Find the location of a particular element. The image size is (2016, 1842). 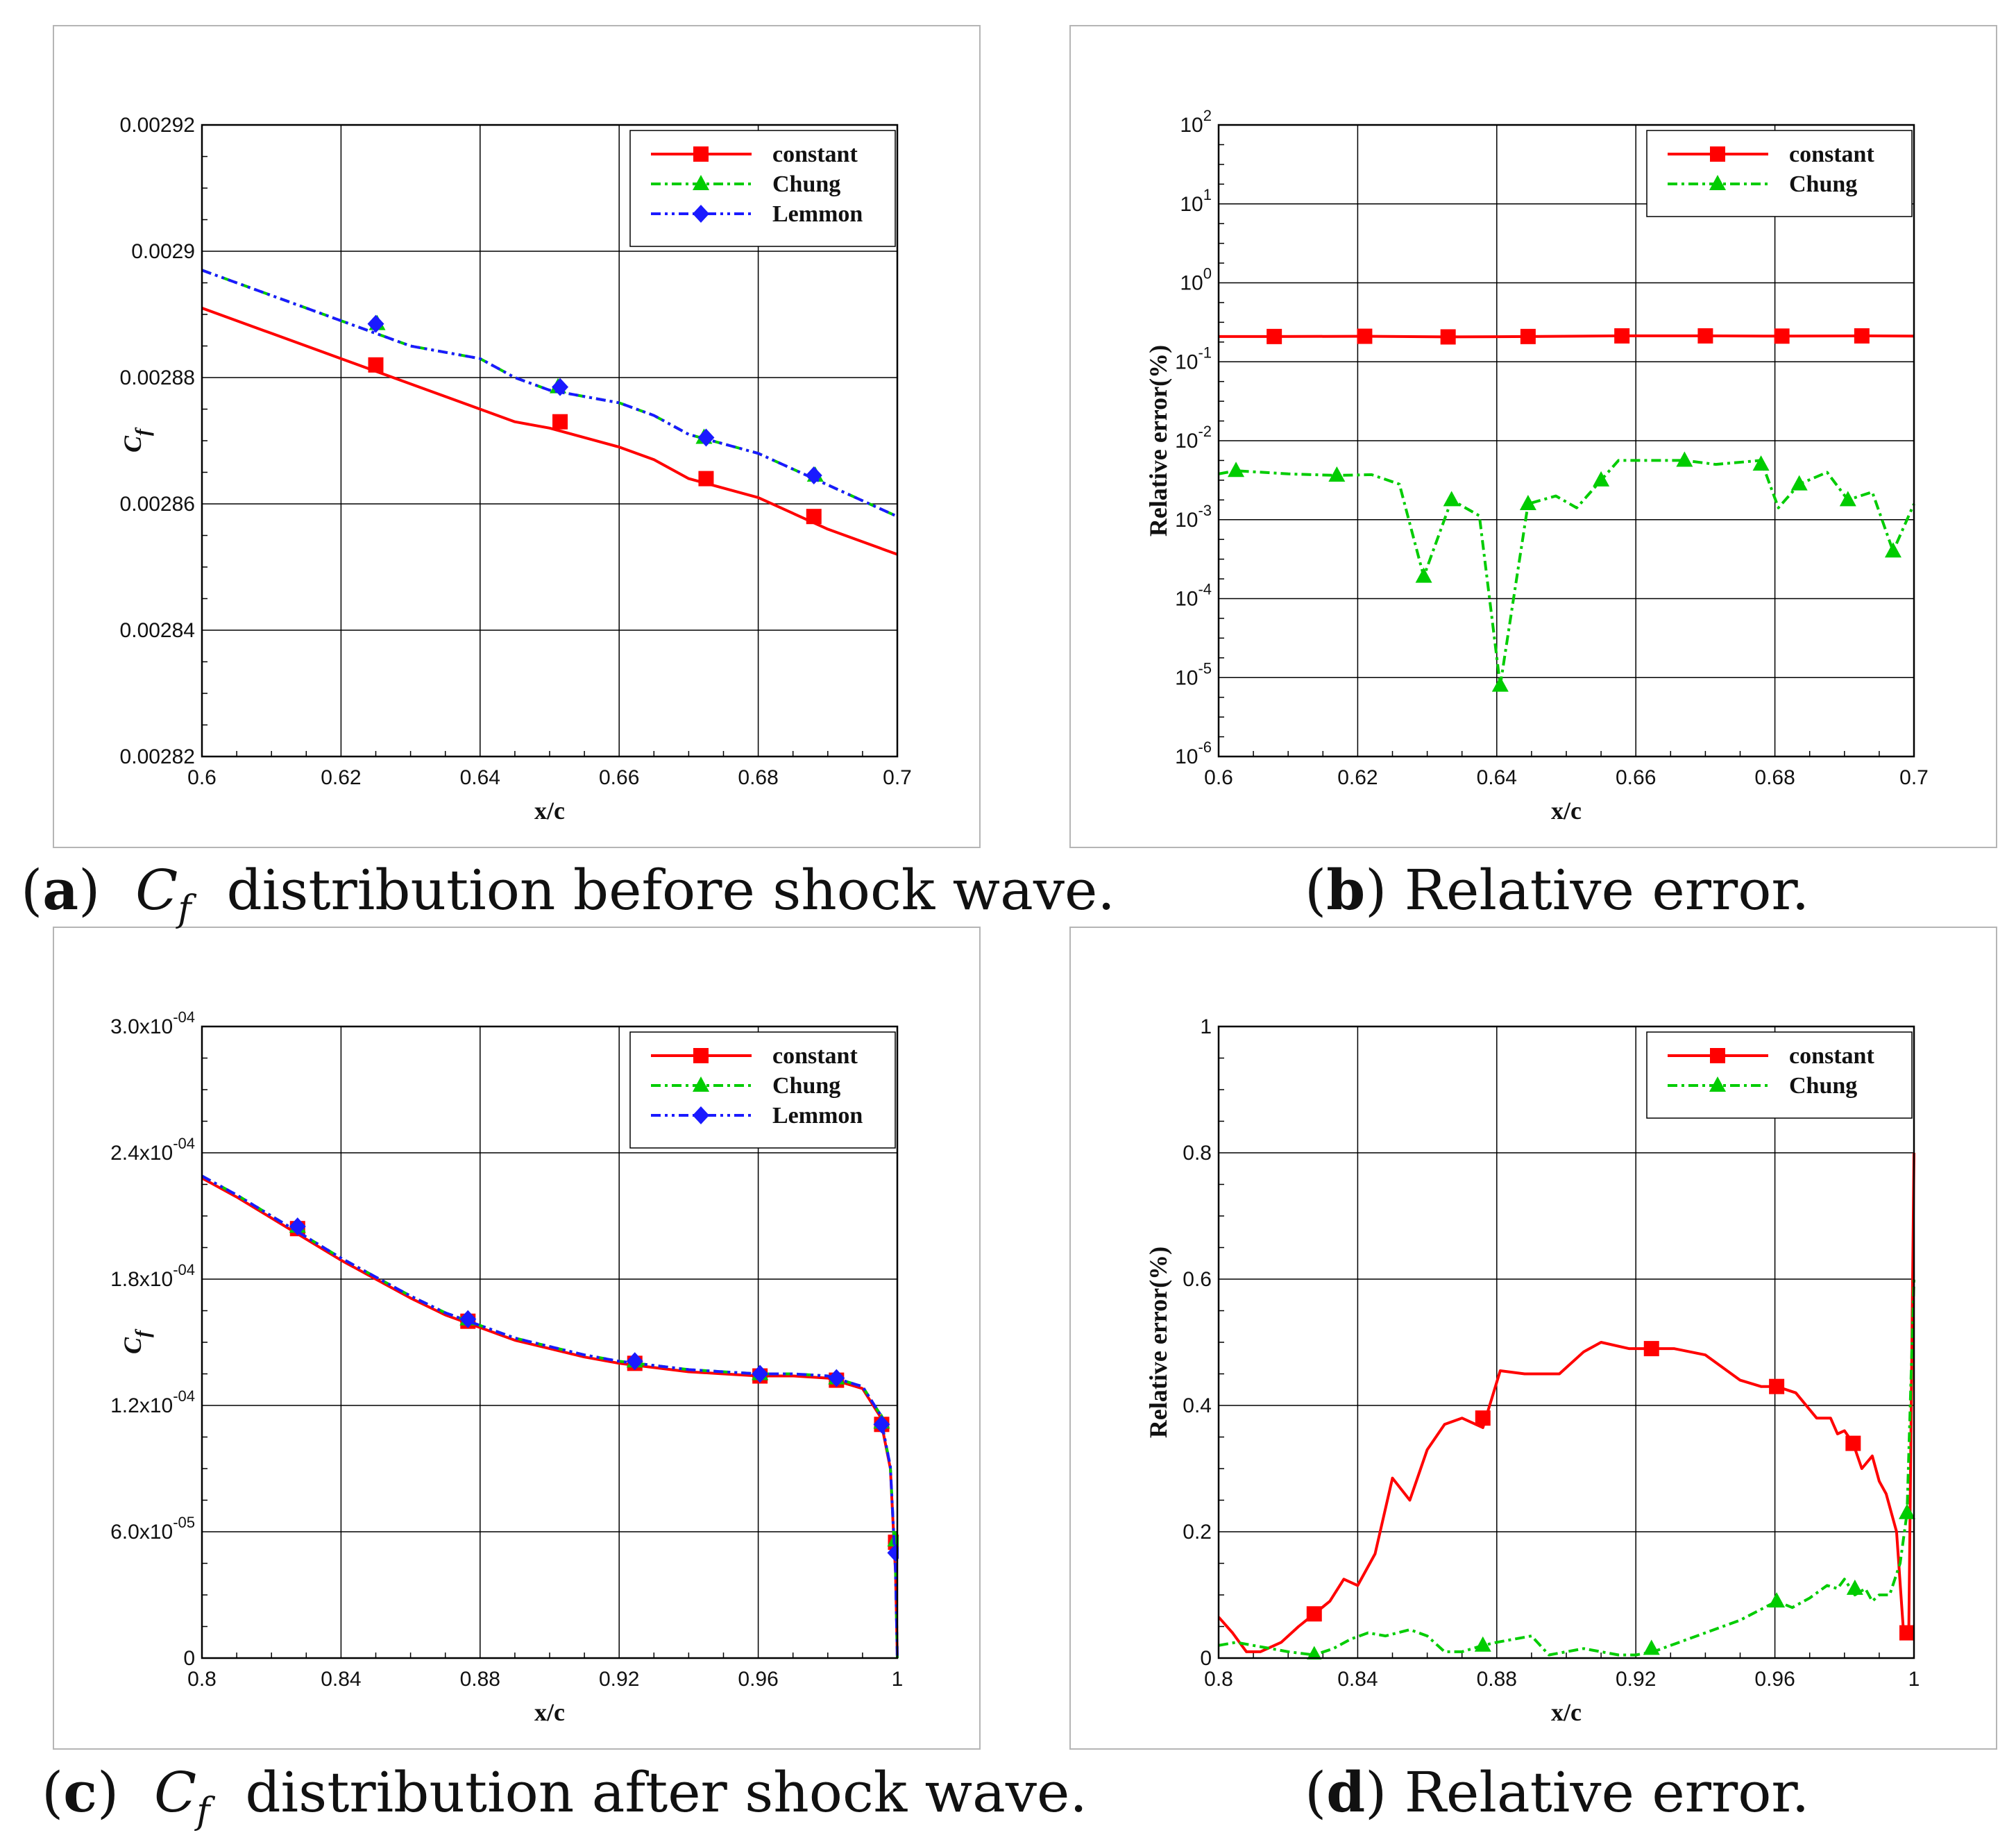

x-tick-label: 0.7 is located at coordinates (898, 777).